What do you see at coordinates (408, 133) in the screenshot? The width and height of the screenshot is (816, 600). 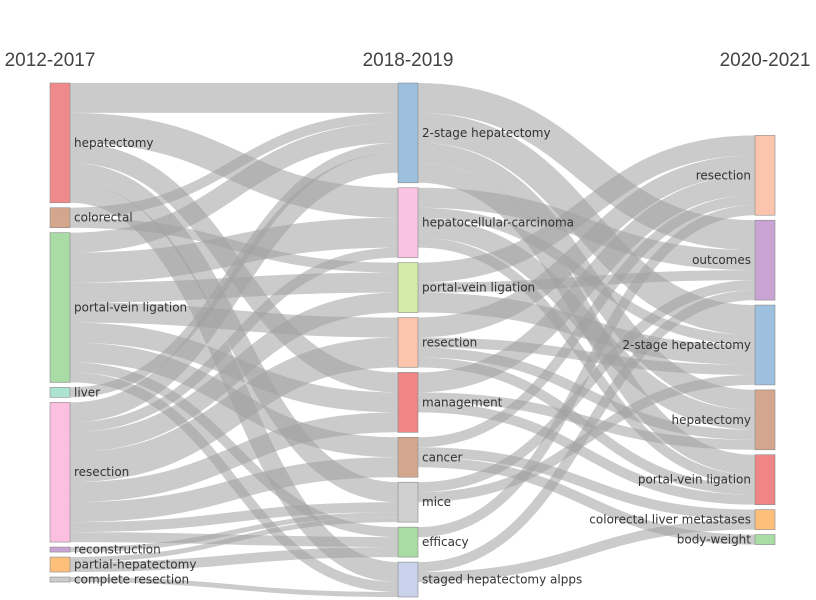 I see `node-b_2st` at bounding box center [408, 133].